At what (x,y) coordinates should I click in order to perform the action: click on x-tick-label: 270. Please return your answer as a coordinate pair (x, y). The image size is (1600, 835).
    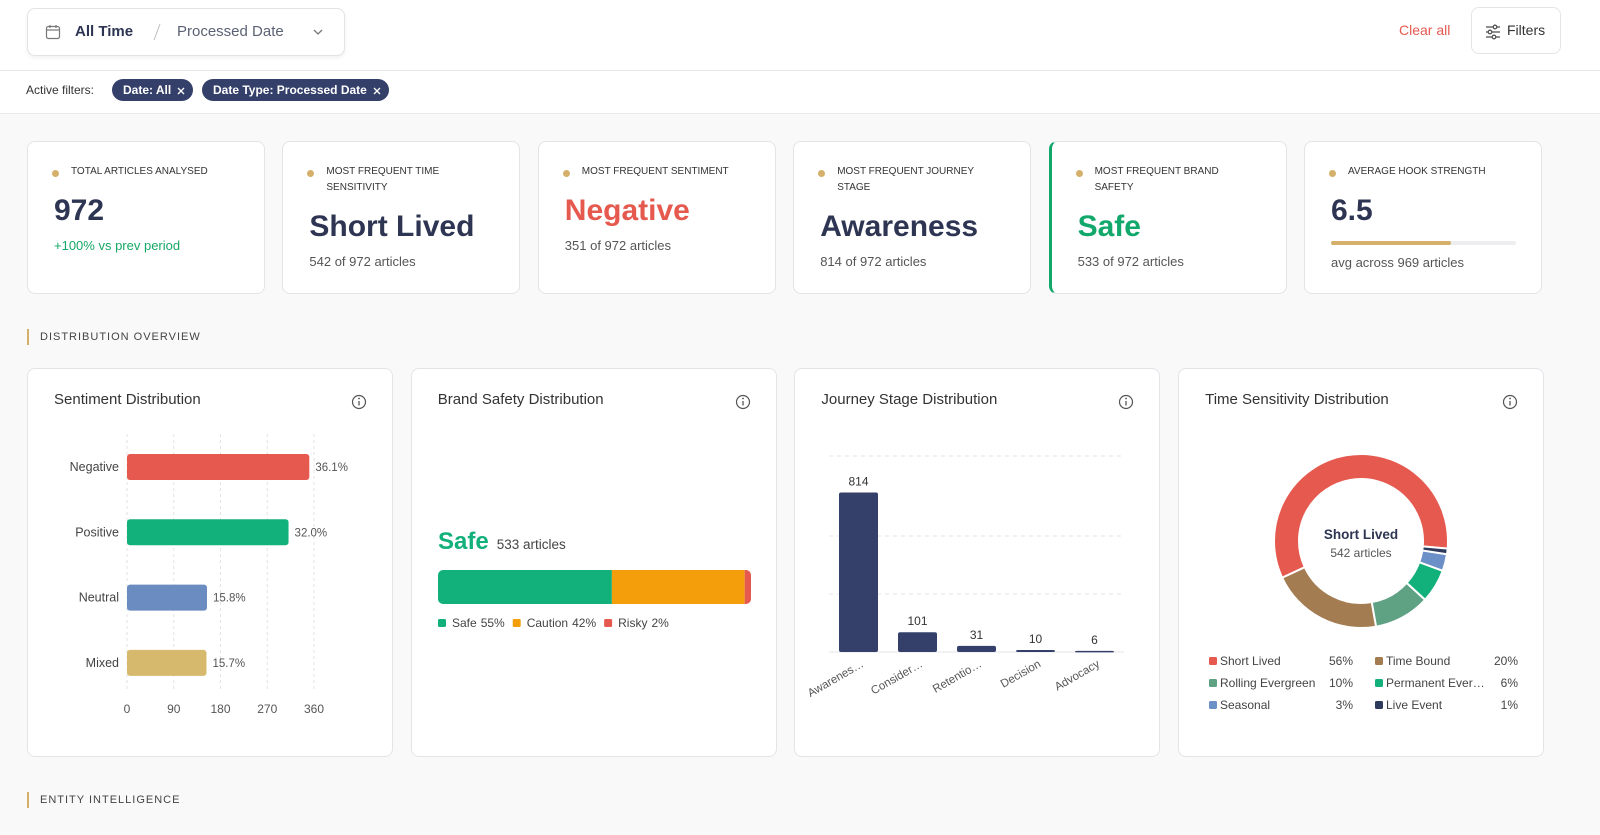
    Looking at the image, I should click on (267, 709).